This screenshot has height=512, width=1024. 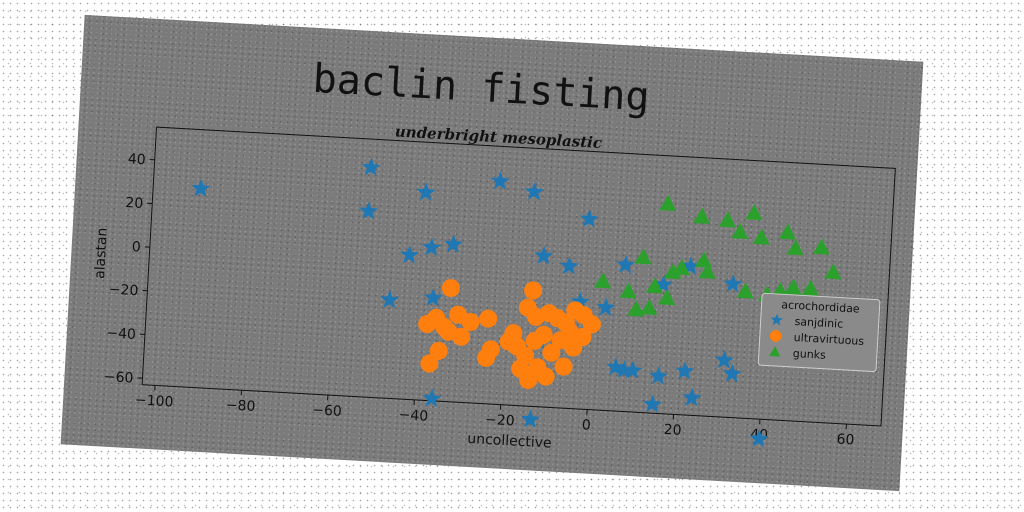 What do you see at coordinates (498, 137) in the screenshot?
I see `chart-subtitle: underbright mesoplastic` at bounding box center [498, 137].